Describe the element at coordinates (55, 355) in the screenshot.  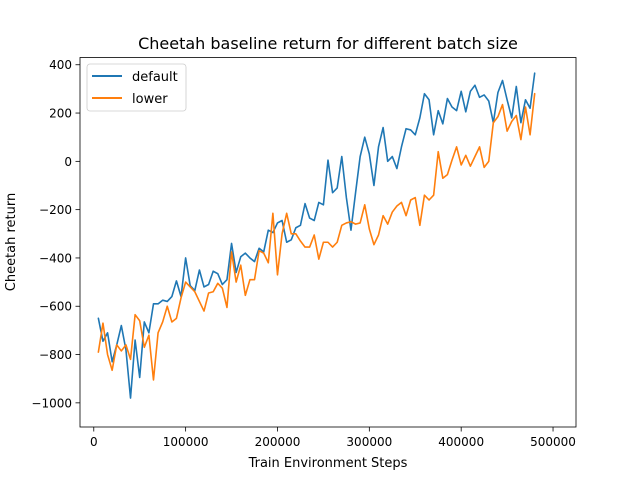
I see `y-tick-label: −800` at that location.